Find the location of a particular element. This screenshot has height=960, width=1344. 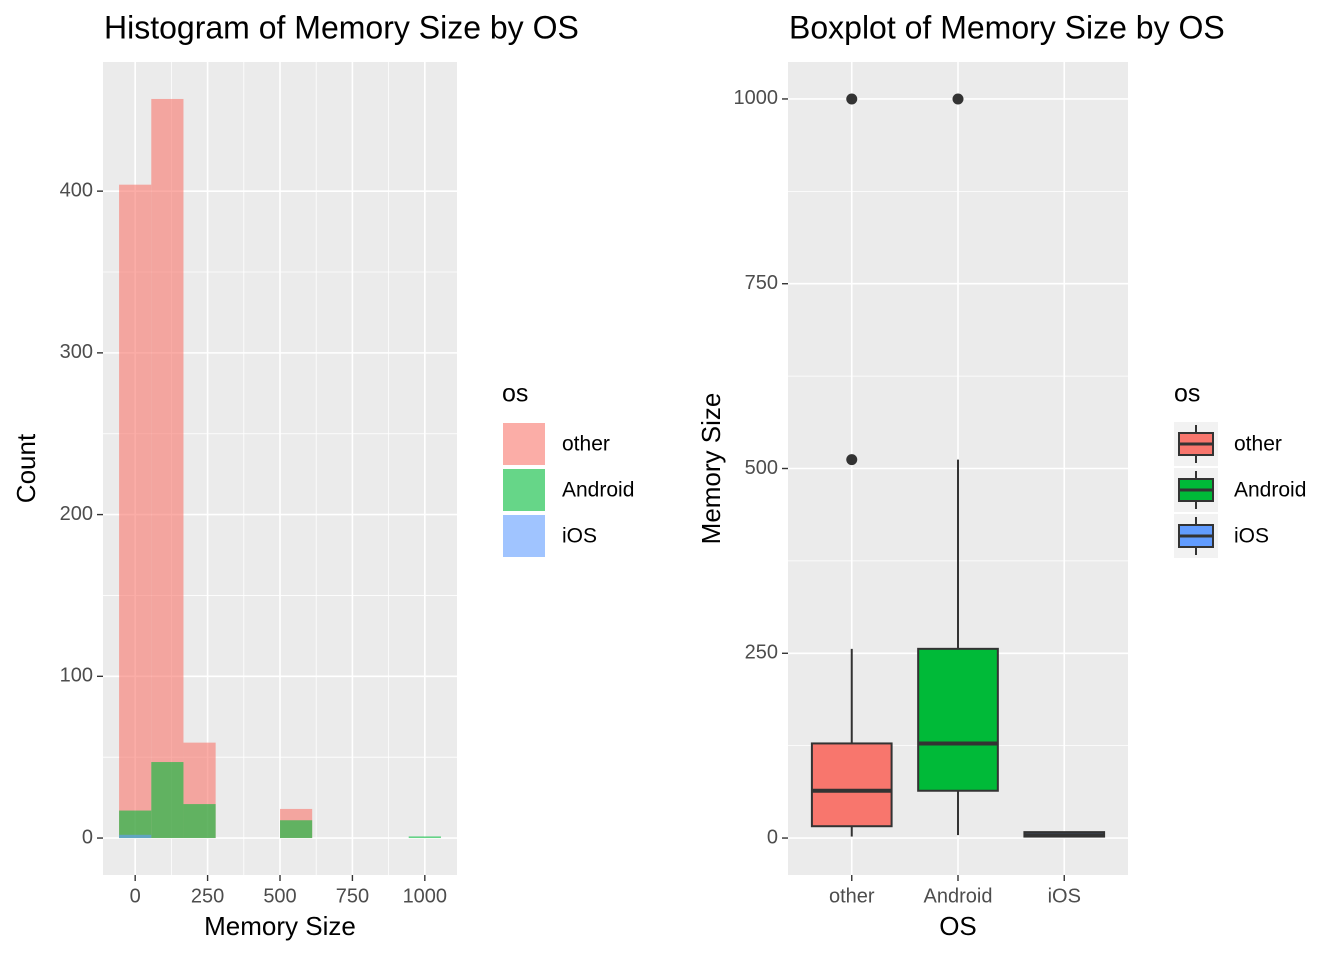

y-tick-label: 750 is located at coordinates (761, 283).